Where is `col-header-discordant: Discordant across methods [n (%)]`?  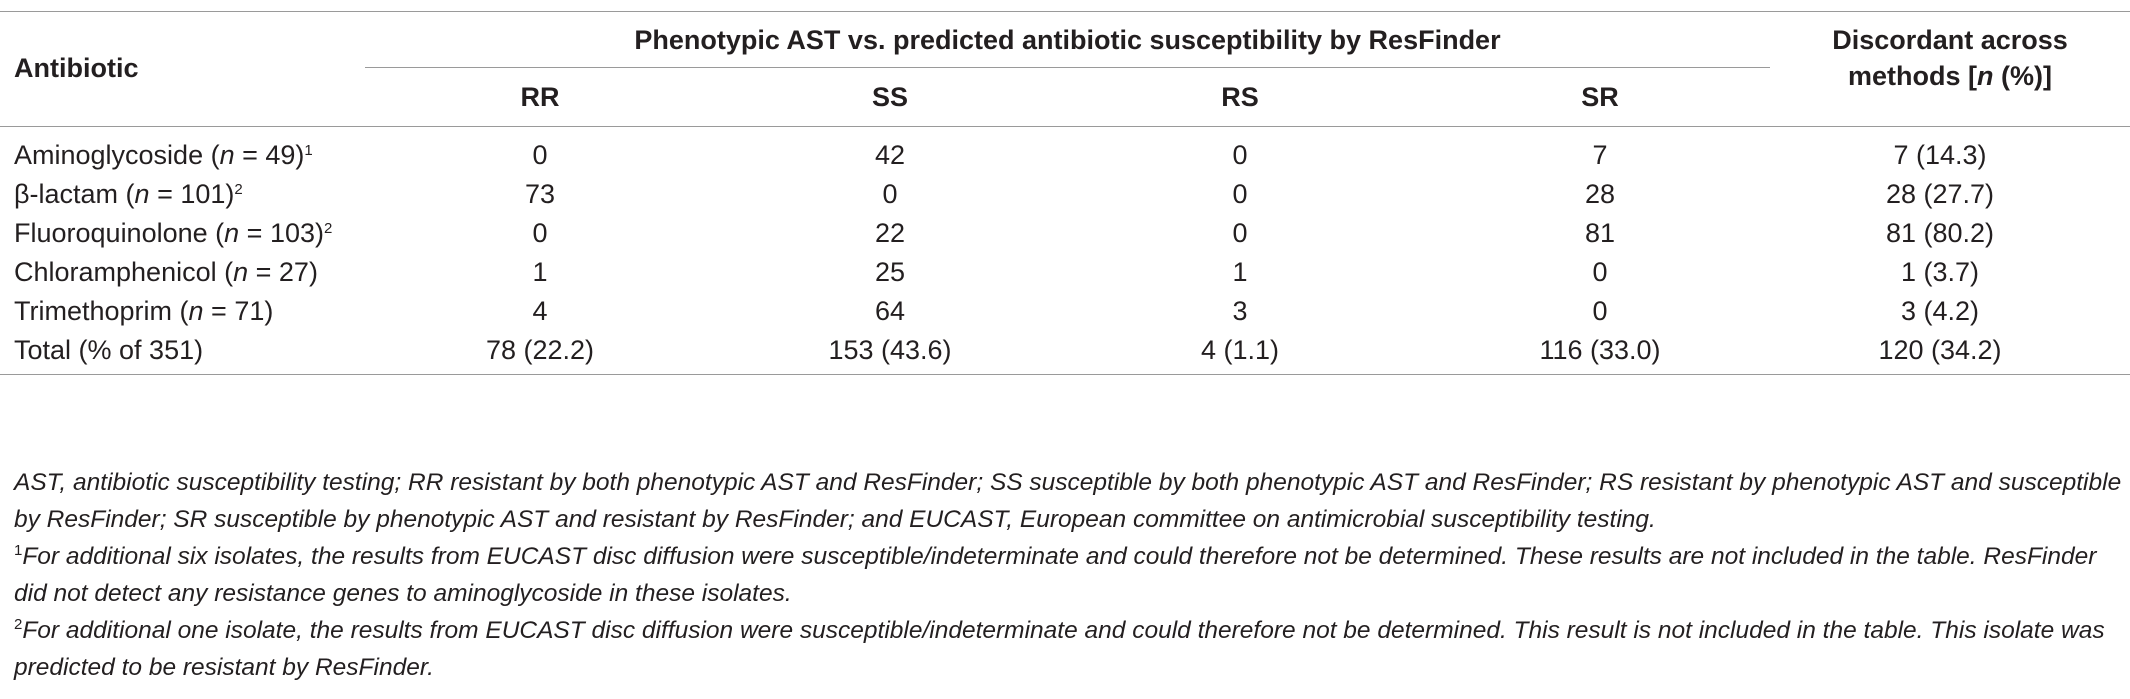
col-header-discordant: Discordant across methods [n (%)] is located at coordinates (1950, 58).